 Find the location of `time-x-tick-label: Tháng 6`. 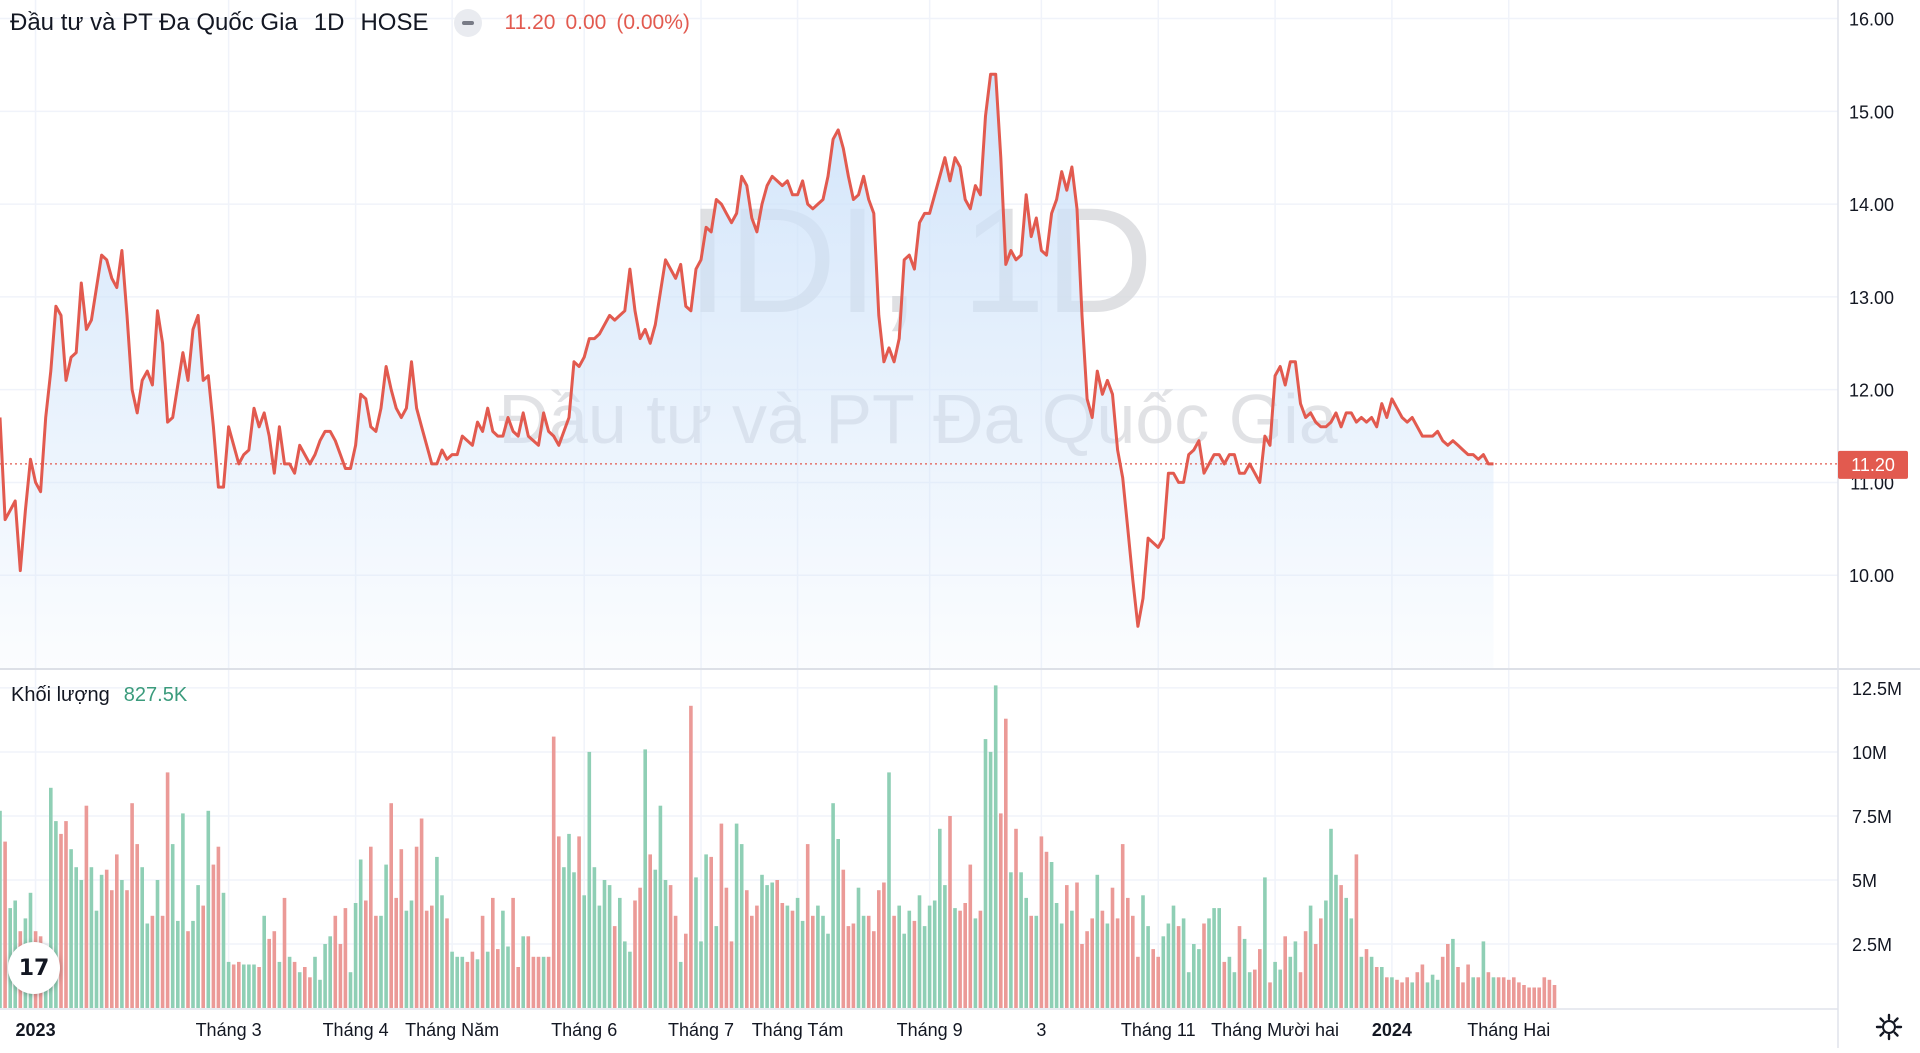

time-x-tick-label: Tháng 6 is located at coordinates (584, 1030).